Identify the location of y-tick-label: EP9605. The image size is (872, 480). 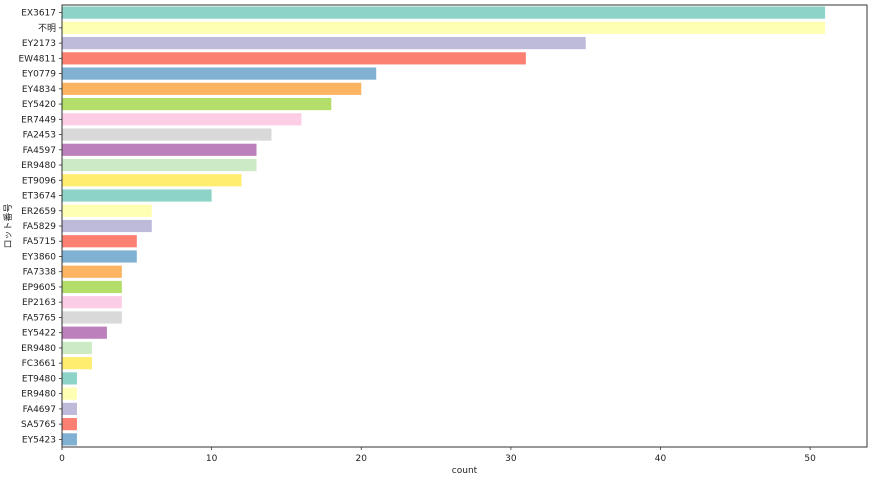
(39, 288).